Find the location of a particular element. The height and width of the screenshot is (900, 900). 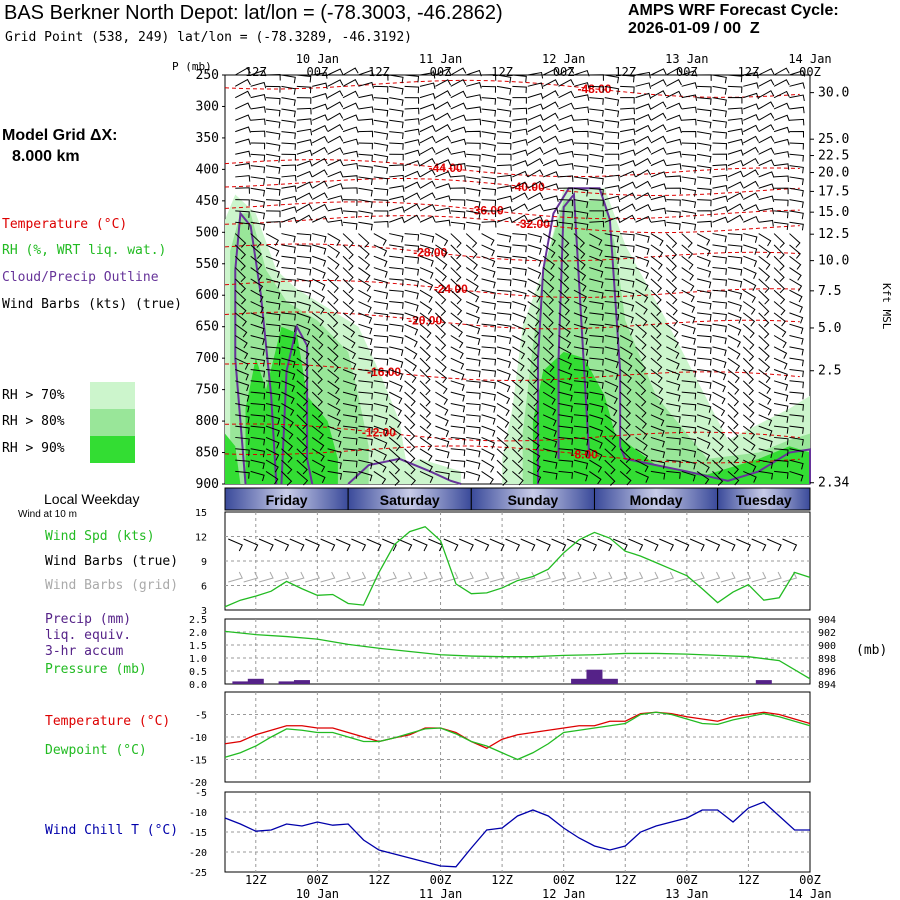

wind-barb-grid is located at coordinates (590, 577).